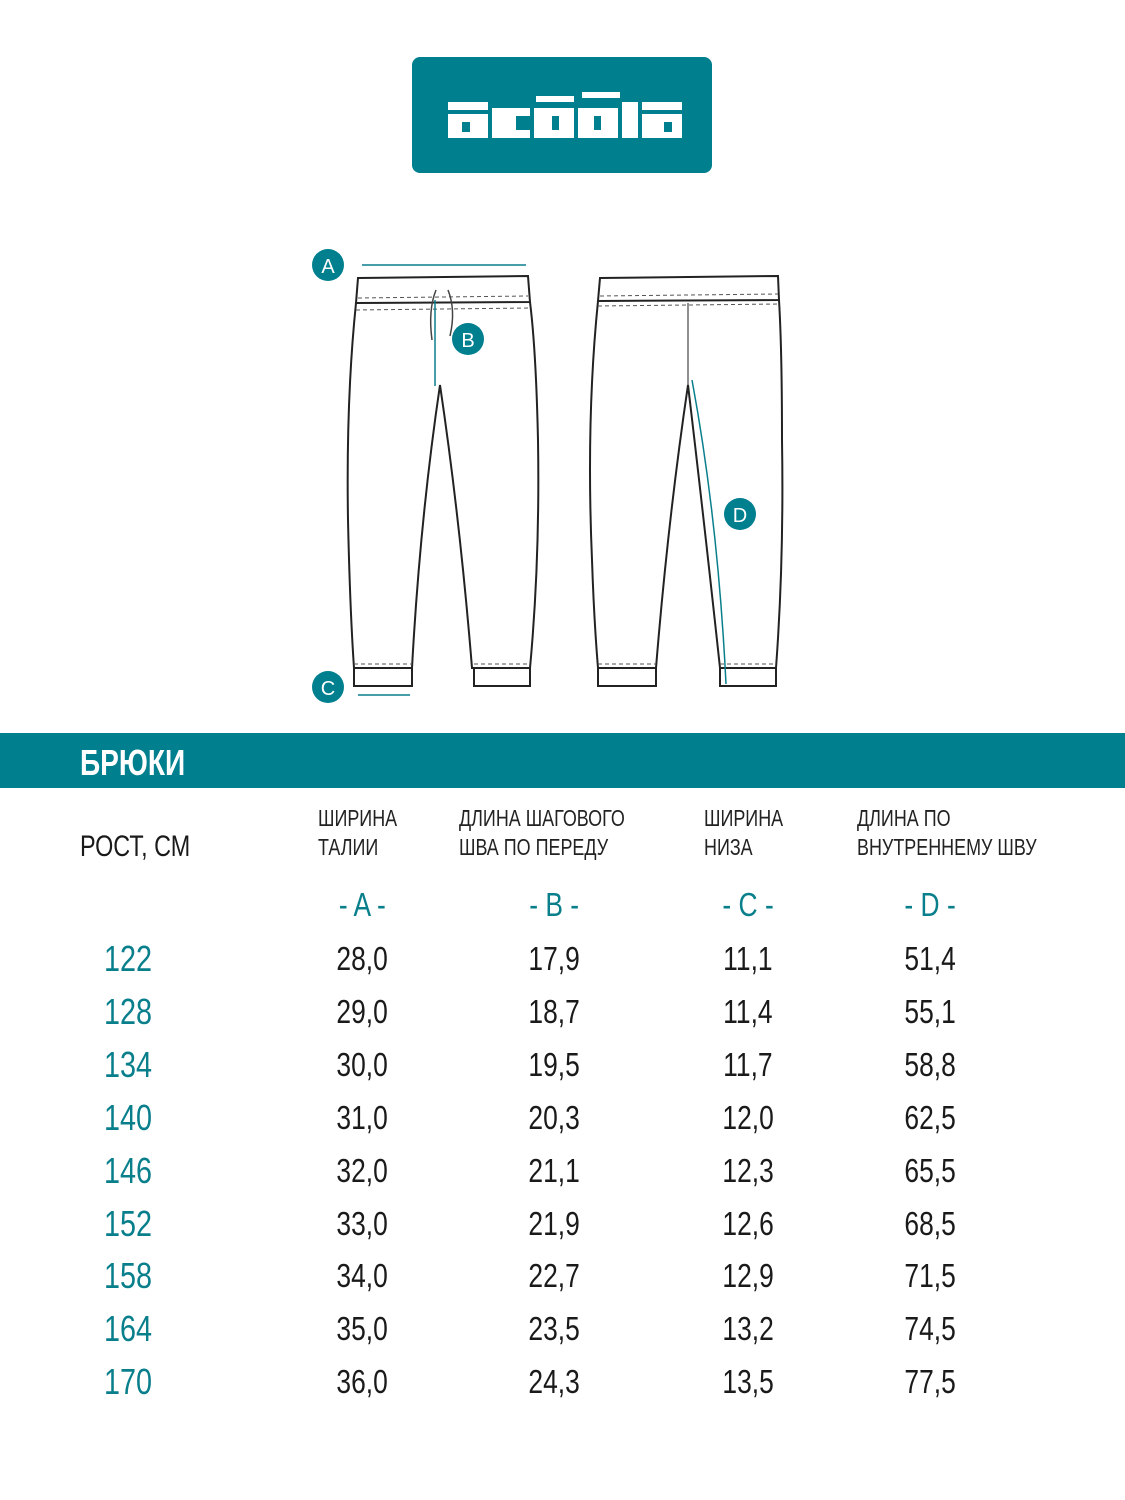 This screenshot has height=1500, width=1125. I want to click on height-cell: 158, so click(128, 1276).